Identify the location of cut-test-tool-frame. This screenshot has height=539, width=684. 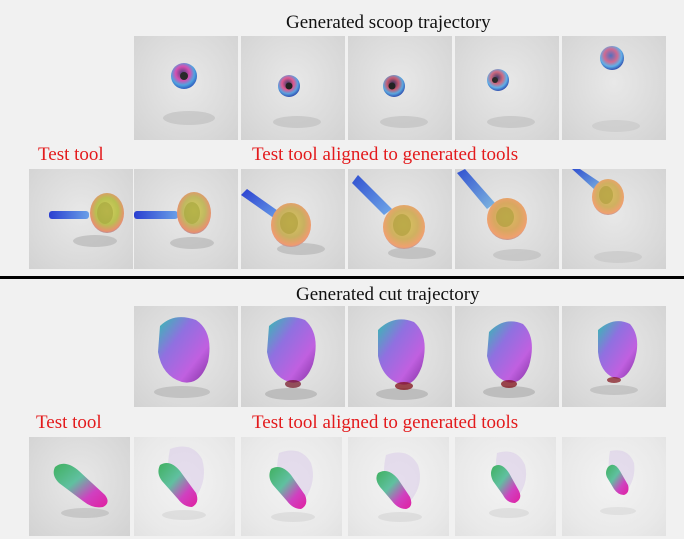
(79, 486).